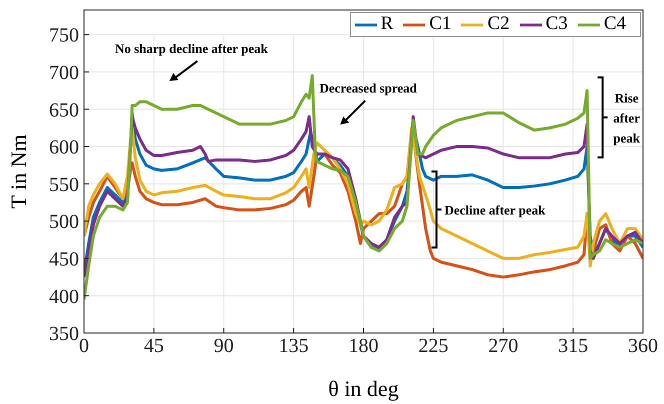 The image size is (664, 404). Describe the element at coordinates (557, 23) in the screenshot. I see `legend-label: C3` at that location.